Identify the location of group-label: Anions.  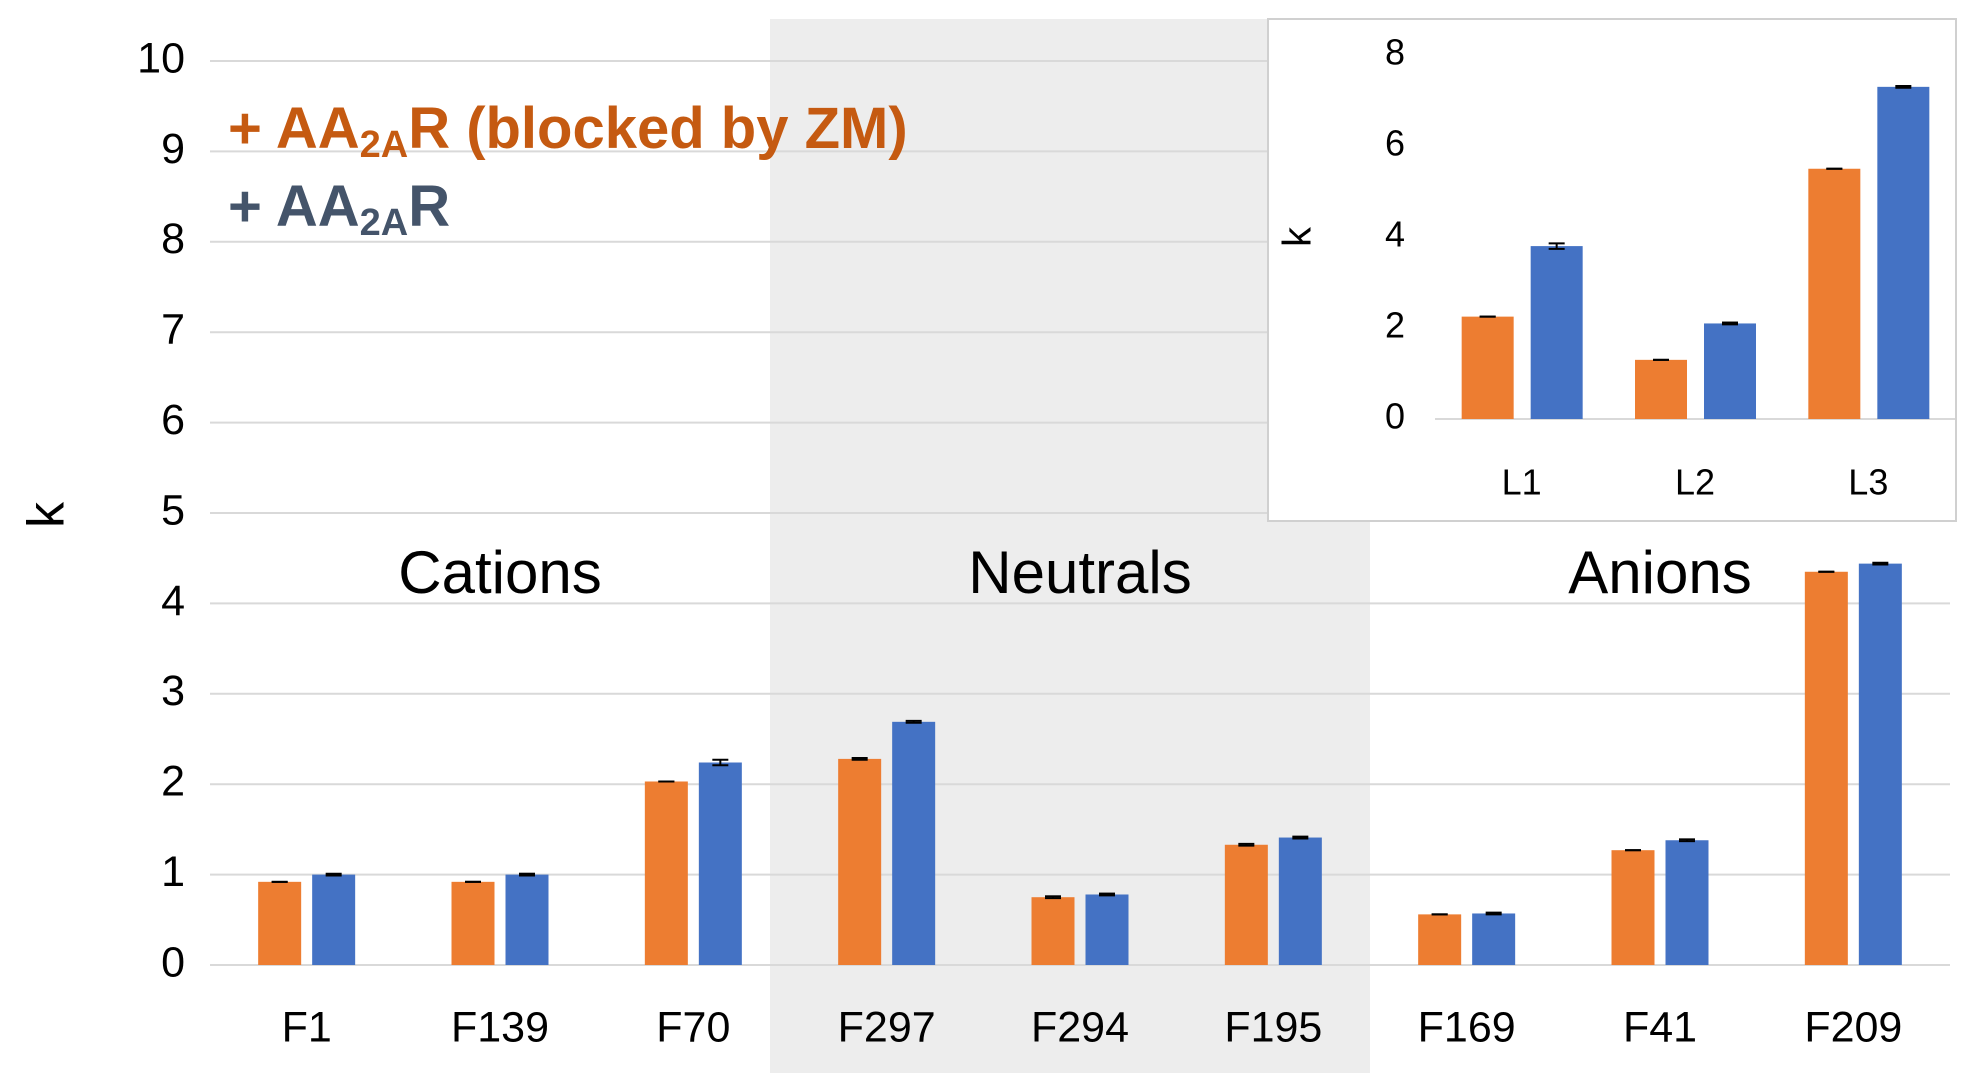
(1659, 572).